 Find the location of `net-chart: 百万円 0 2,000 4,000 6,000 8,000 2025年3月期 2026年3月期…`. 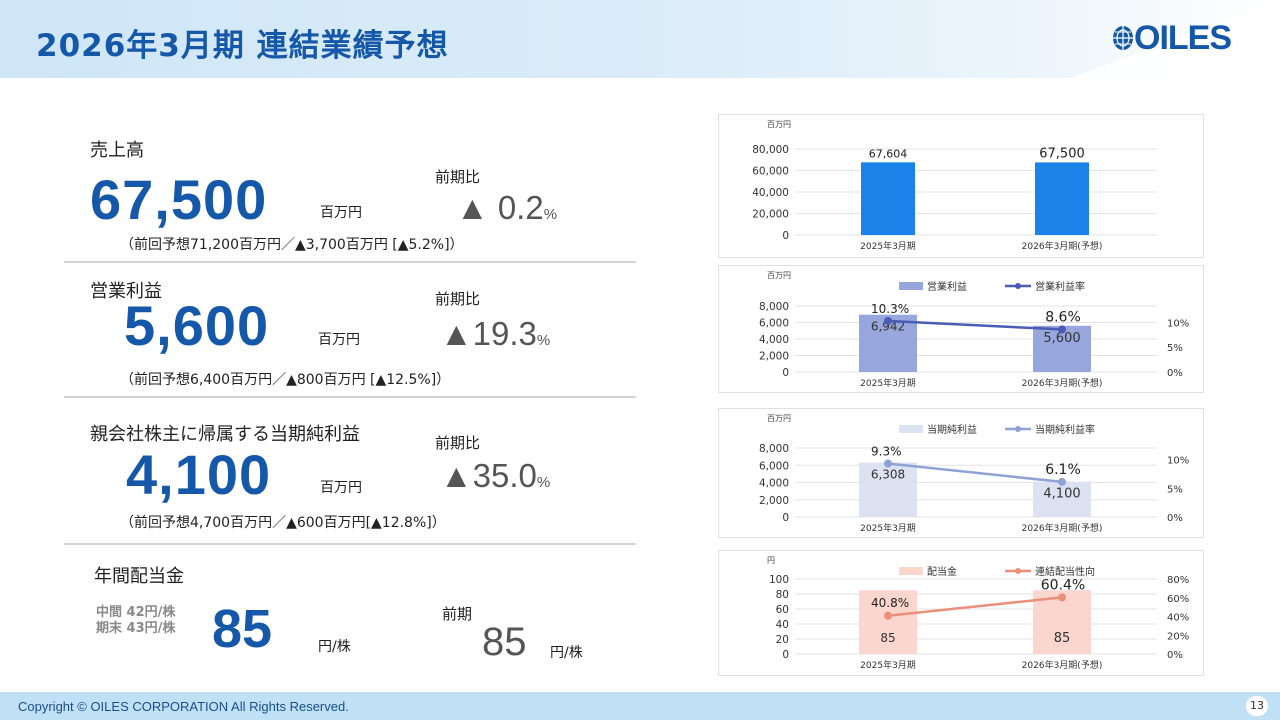

net-chart: 百万円 0 2,000 4,000 6,000 8,000 2025年3月期 2026年3月期… is located at coordinates (961, 473).